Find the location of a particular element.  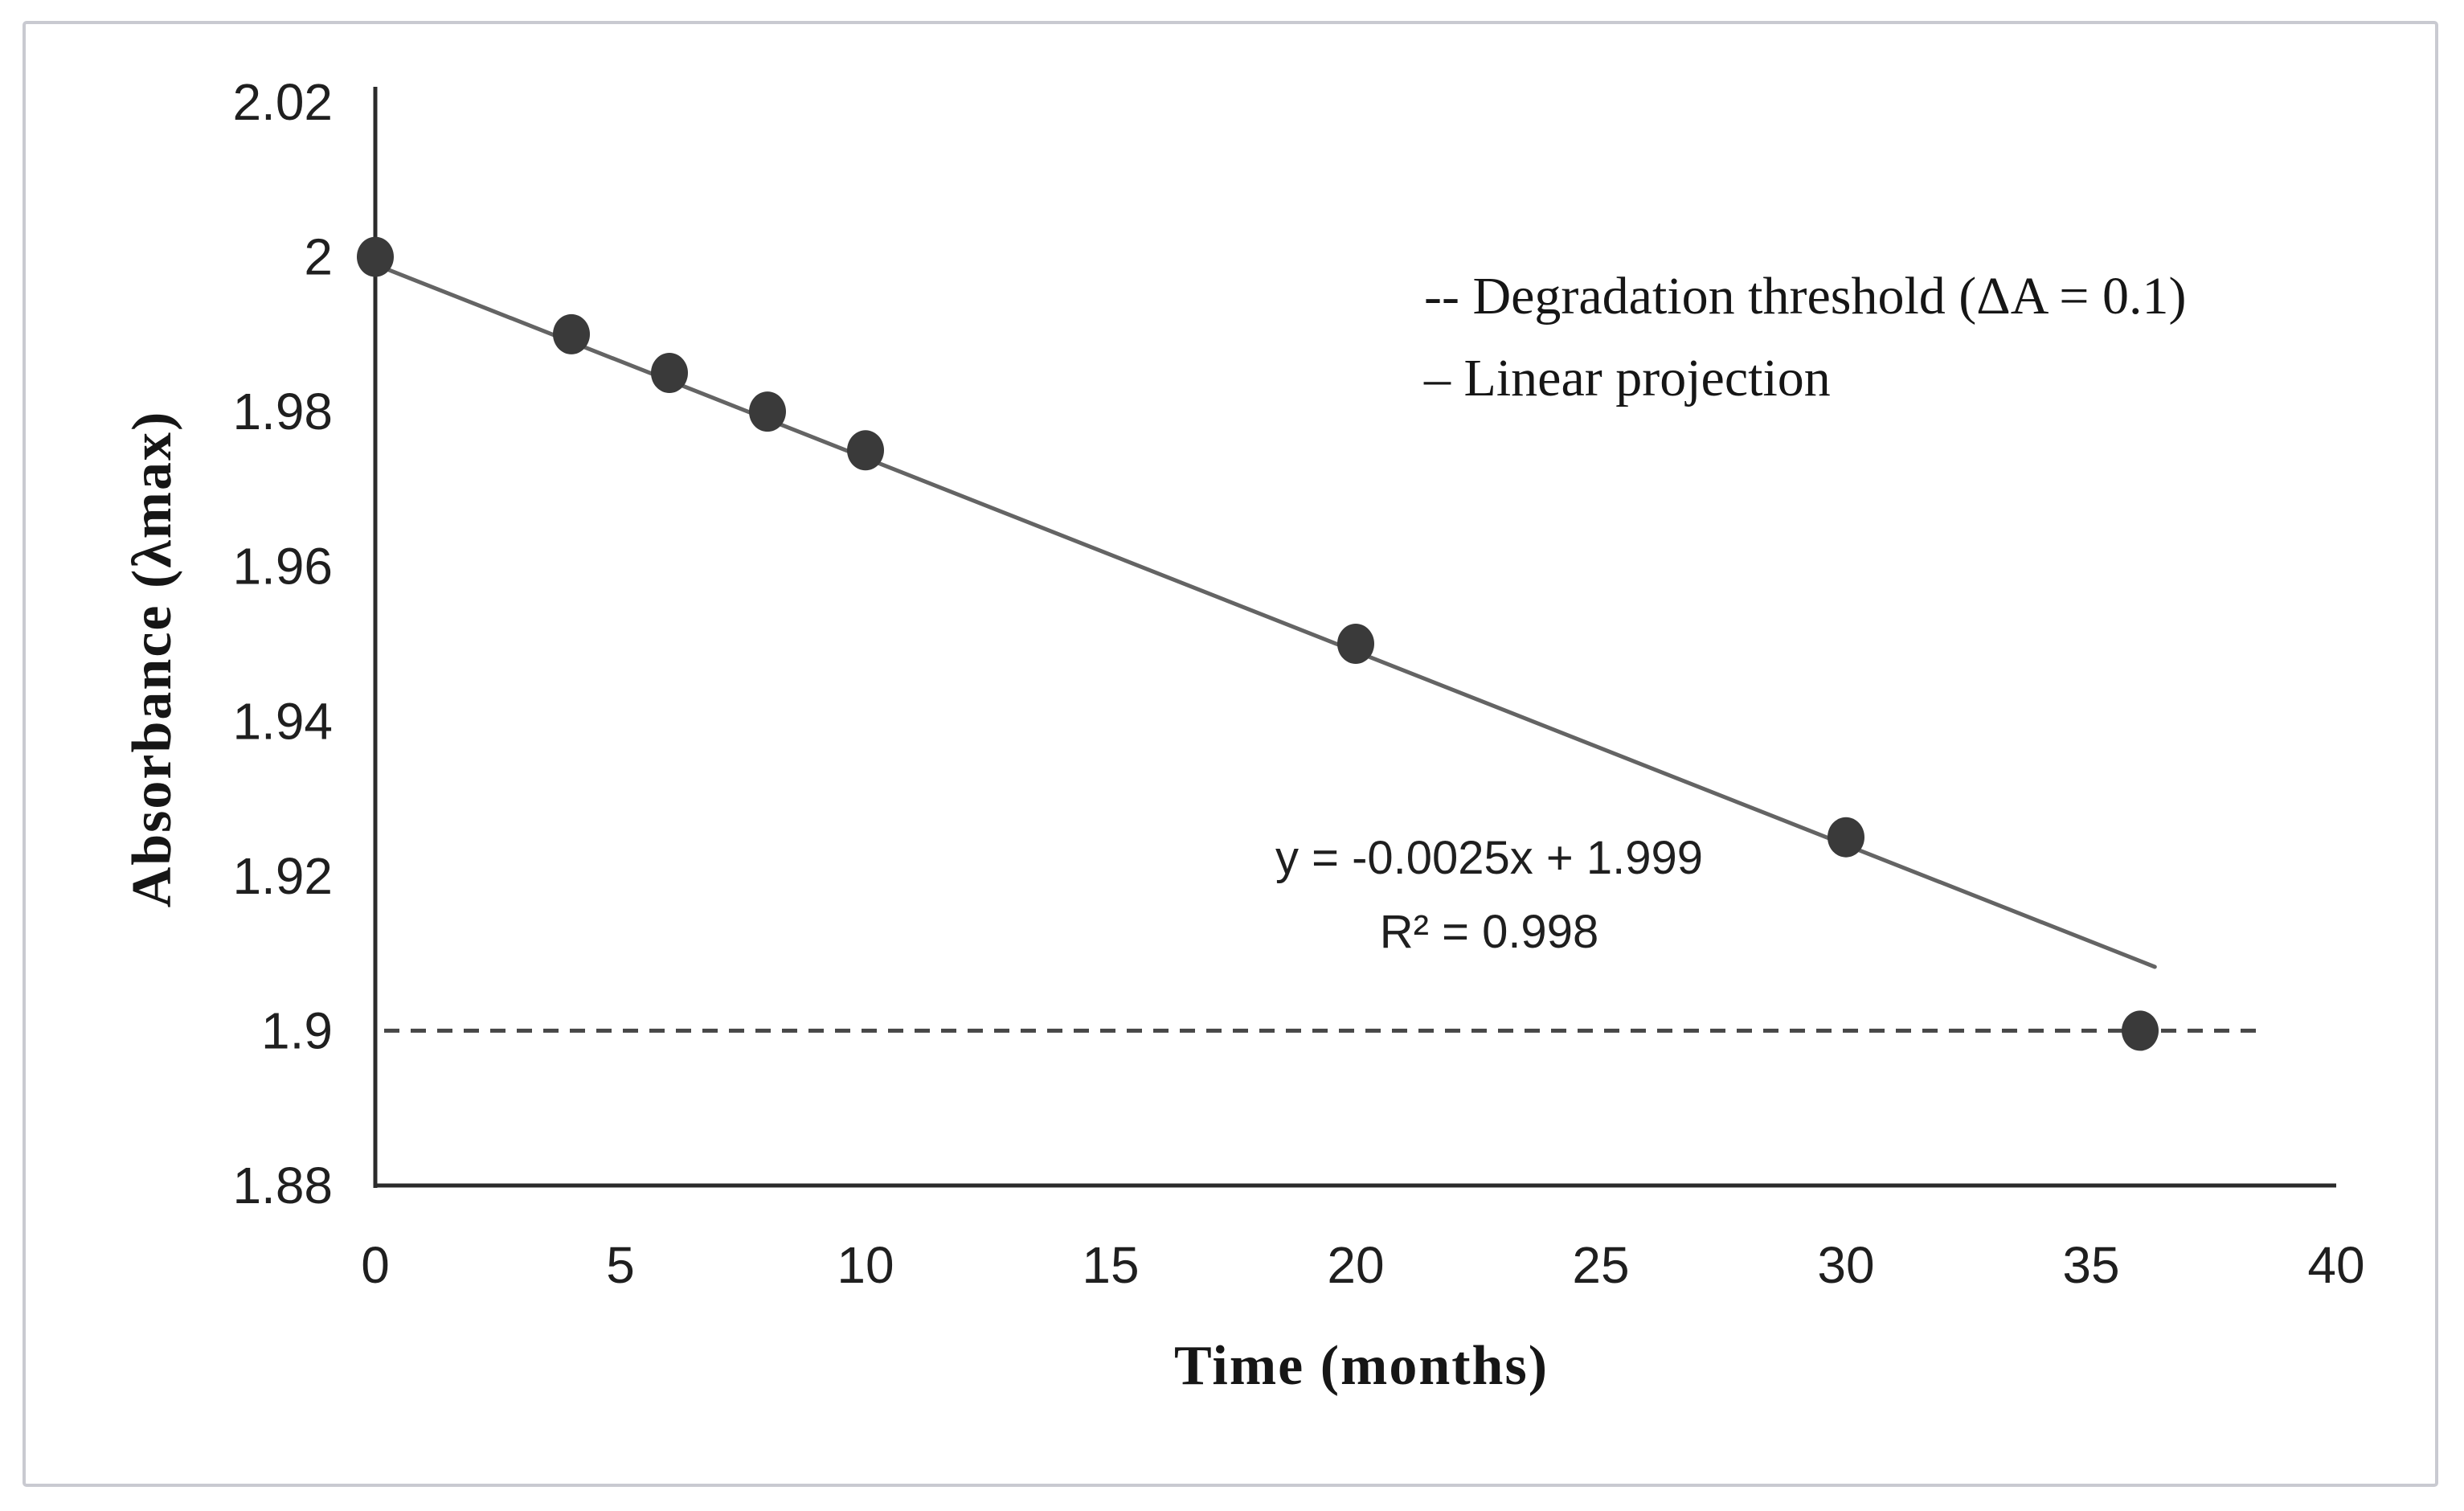

x-tick-label: 30 is located at coordinates (1845, 1265).